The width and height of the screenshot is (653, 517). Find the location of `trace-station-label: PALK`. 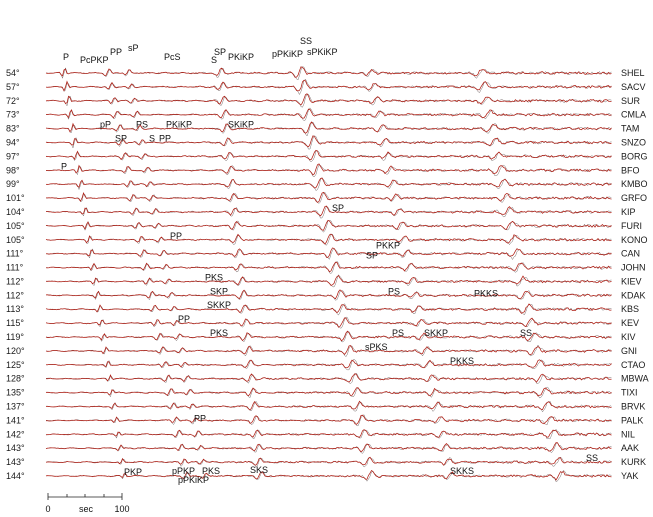

trace-station-label: PALK is located at coordinates (632, 420).